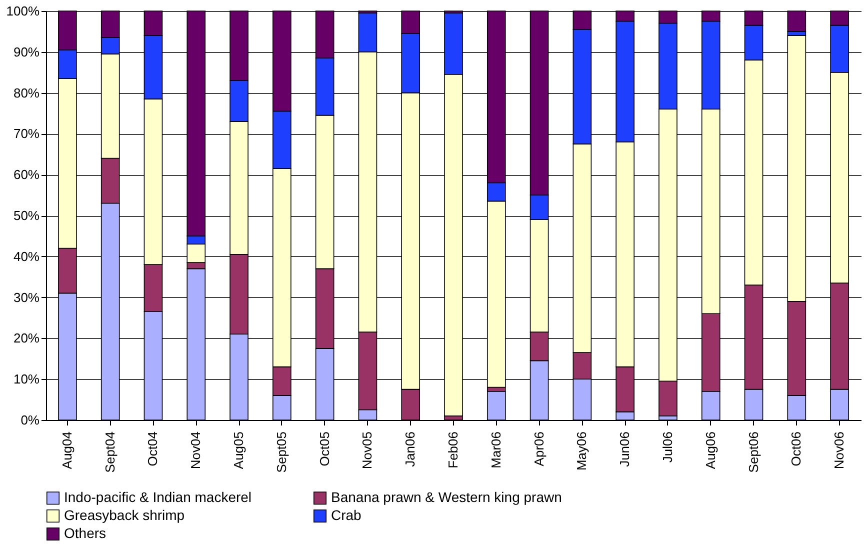  What do you see at coordinates (66, 451) in the screenshot?
I see `x-tick-label: Aug04` at bounding box center [66, 451].